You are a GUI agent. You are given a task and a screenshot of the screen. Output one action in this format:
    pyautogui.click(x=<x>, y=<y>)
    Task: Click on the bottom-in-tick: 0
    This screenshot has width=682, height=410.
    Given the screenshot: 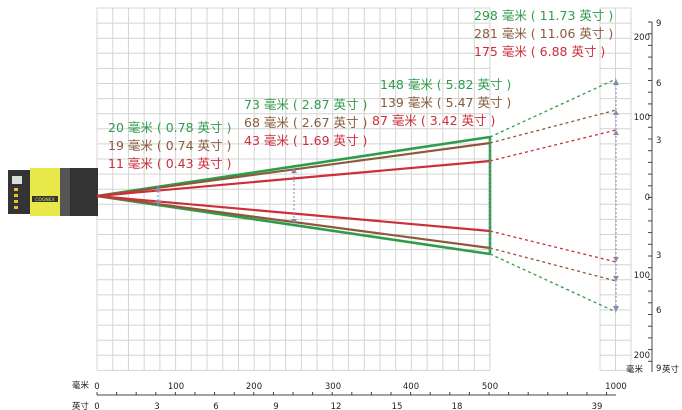 What is the action you would take?
    pyautogui.click(x=96, y=406)
    